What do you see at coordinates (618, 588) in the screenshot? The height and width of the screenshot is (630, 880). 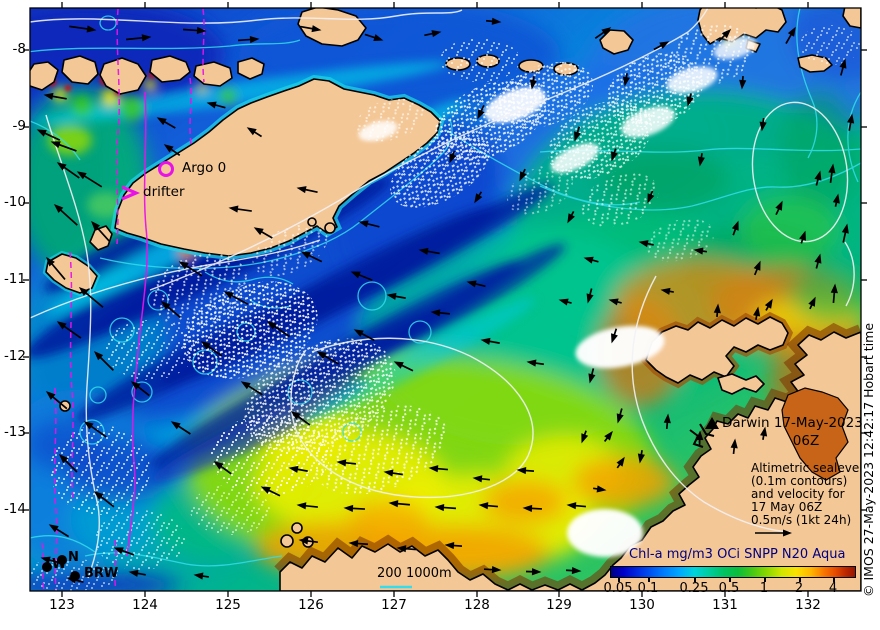 I see `colorbar-tick-label: 0.05` at bounding box center [618, 588].